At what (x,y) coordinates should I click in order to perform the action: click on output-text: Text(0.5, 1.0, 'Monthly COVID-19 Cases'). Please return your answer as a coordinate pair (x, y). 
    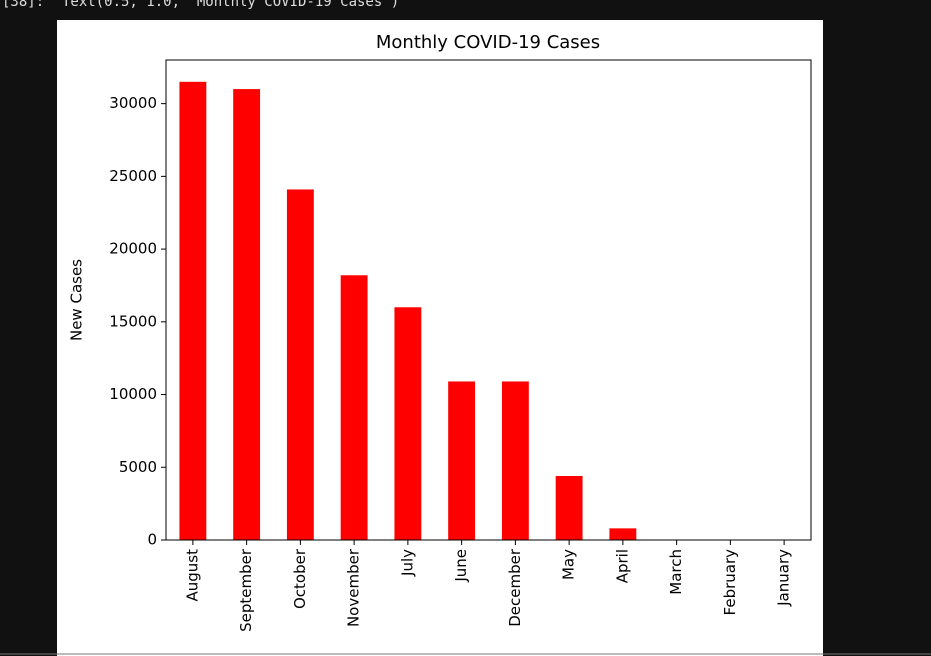
    Looking at the image, I should click on (230, 5).